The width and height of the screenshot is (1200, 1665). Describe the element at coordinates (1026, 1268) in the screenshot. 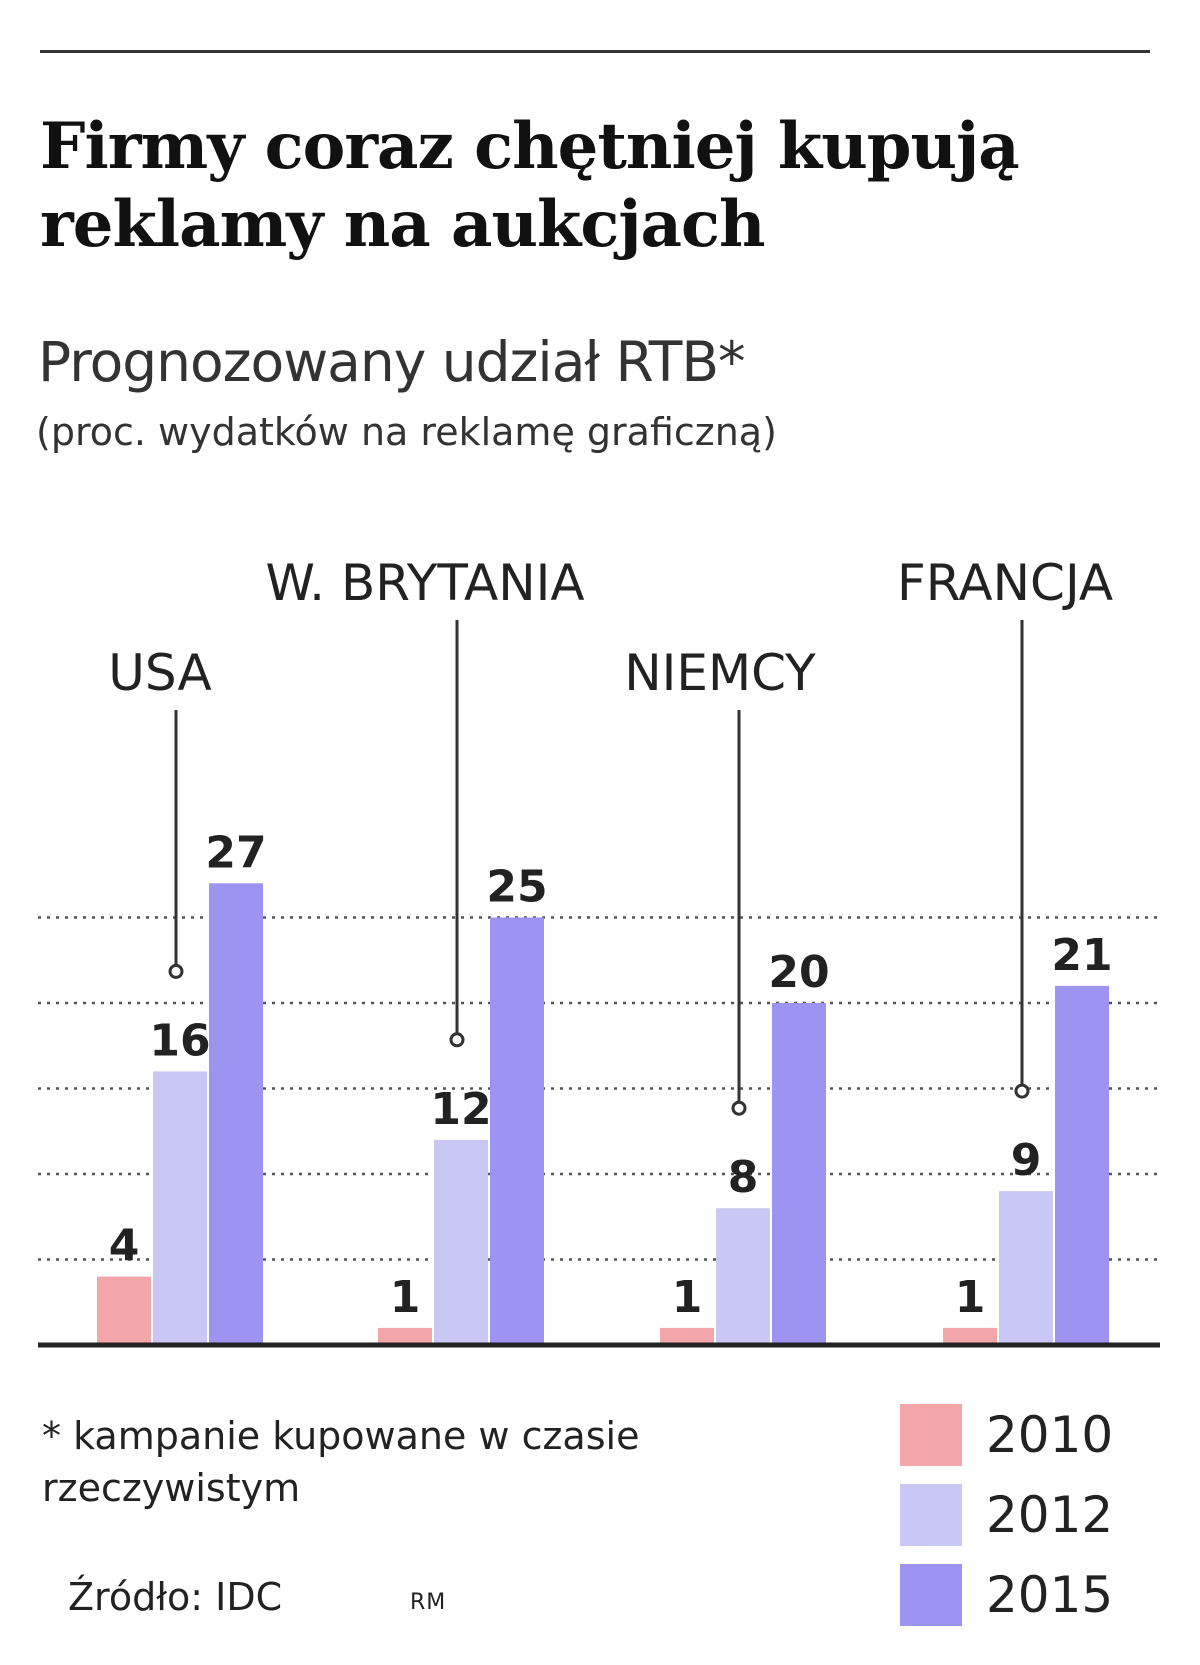

I see `bar-francja-2012` at that location.